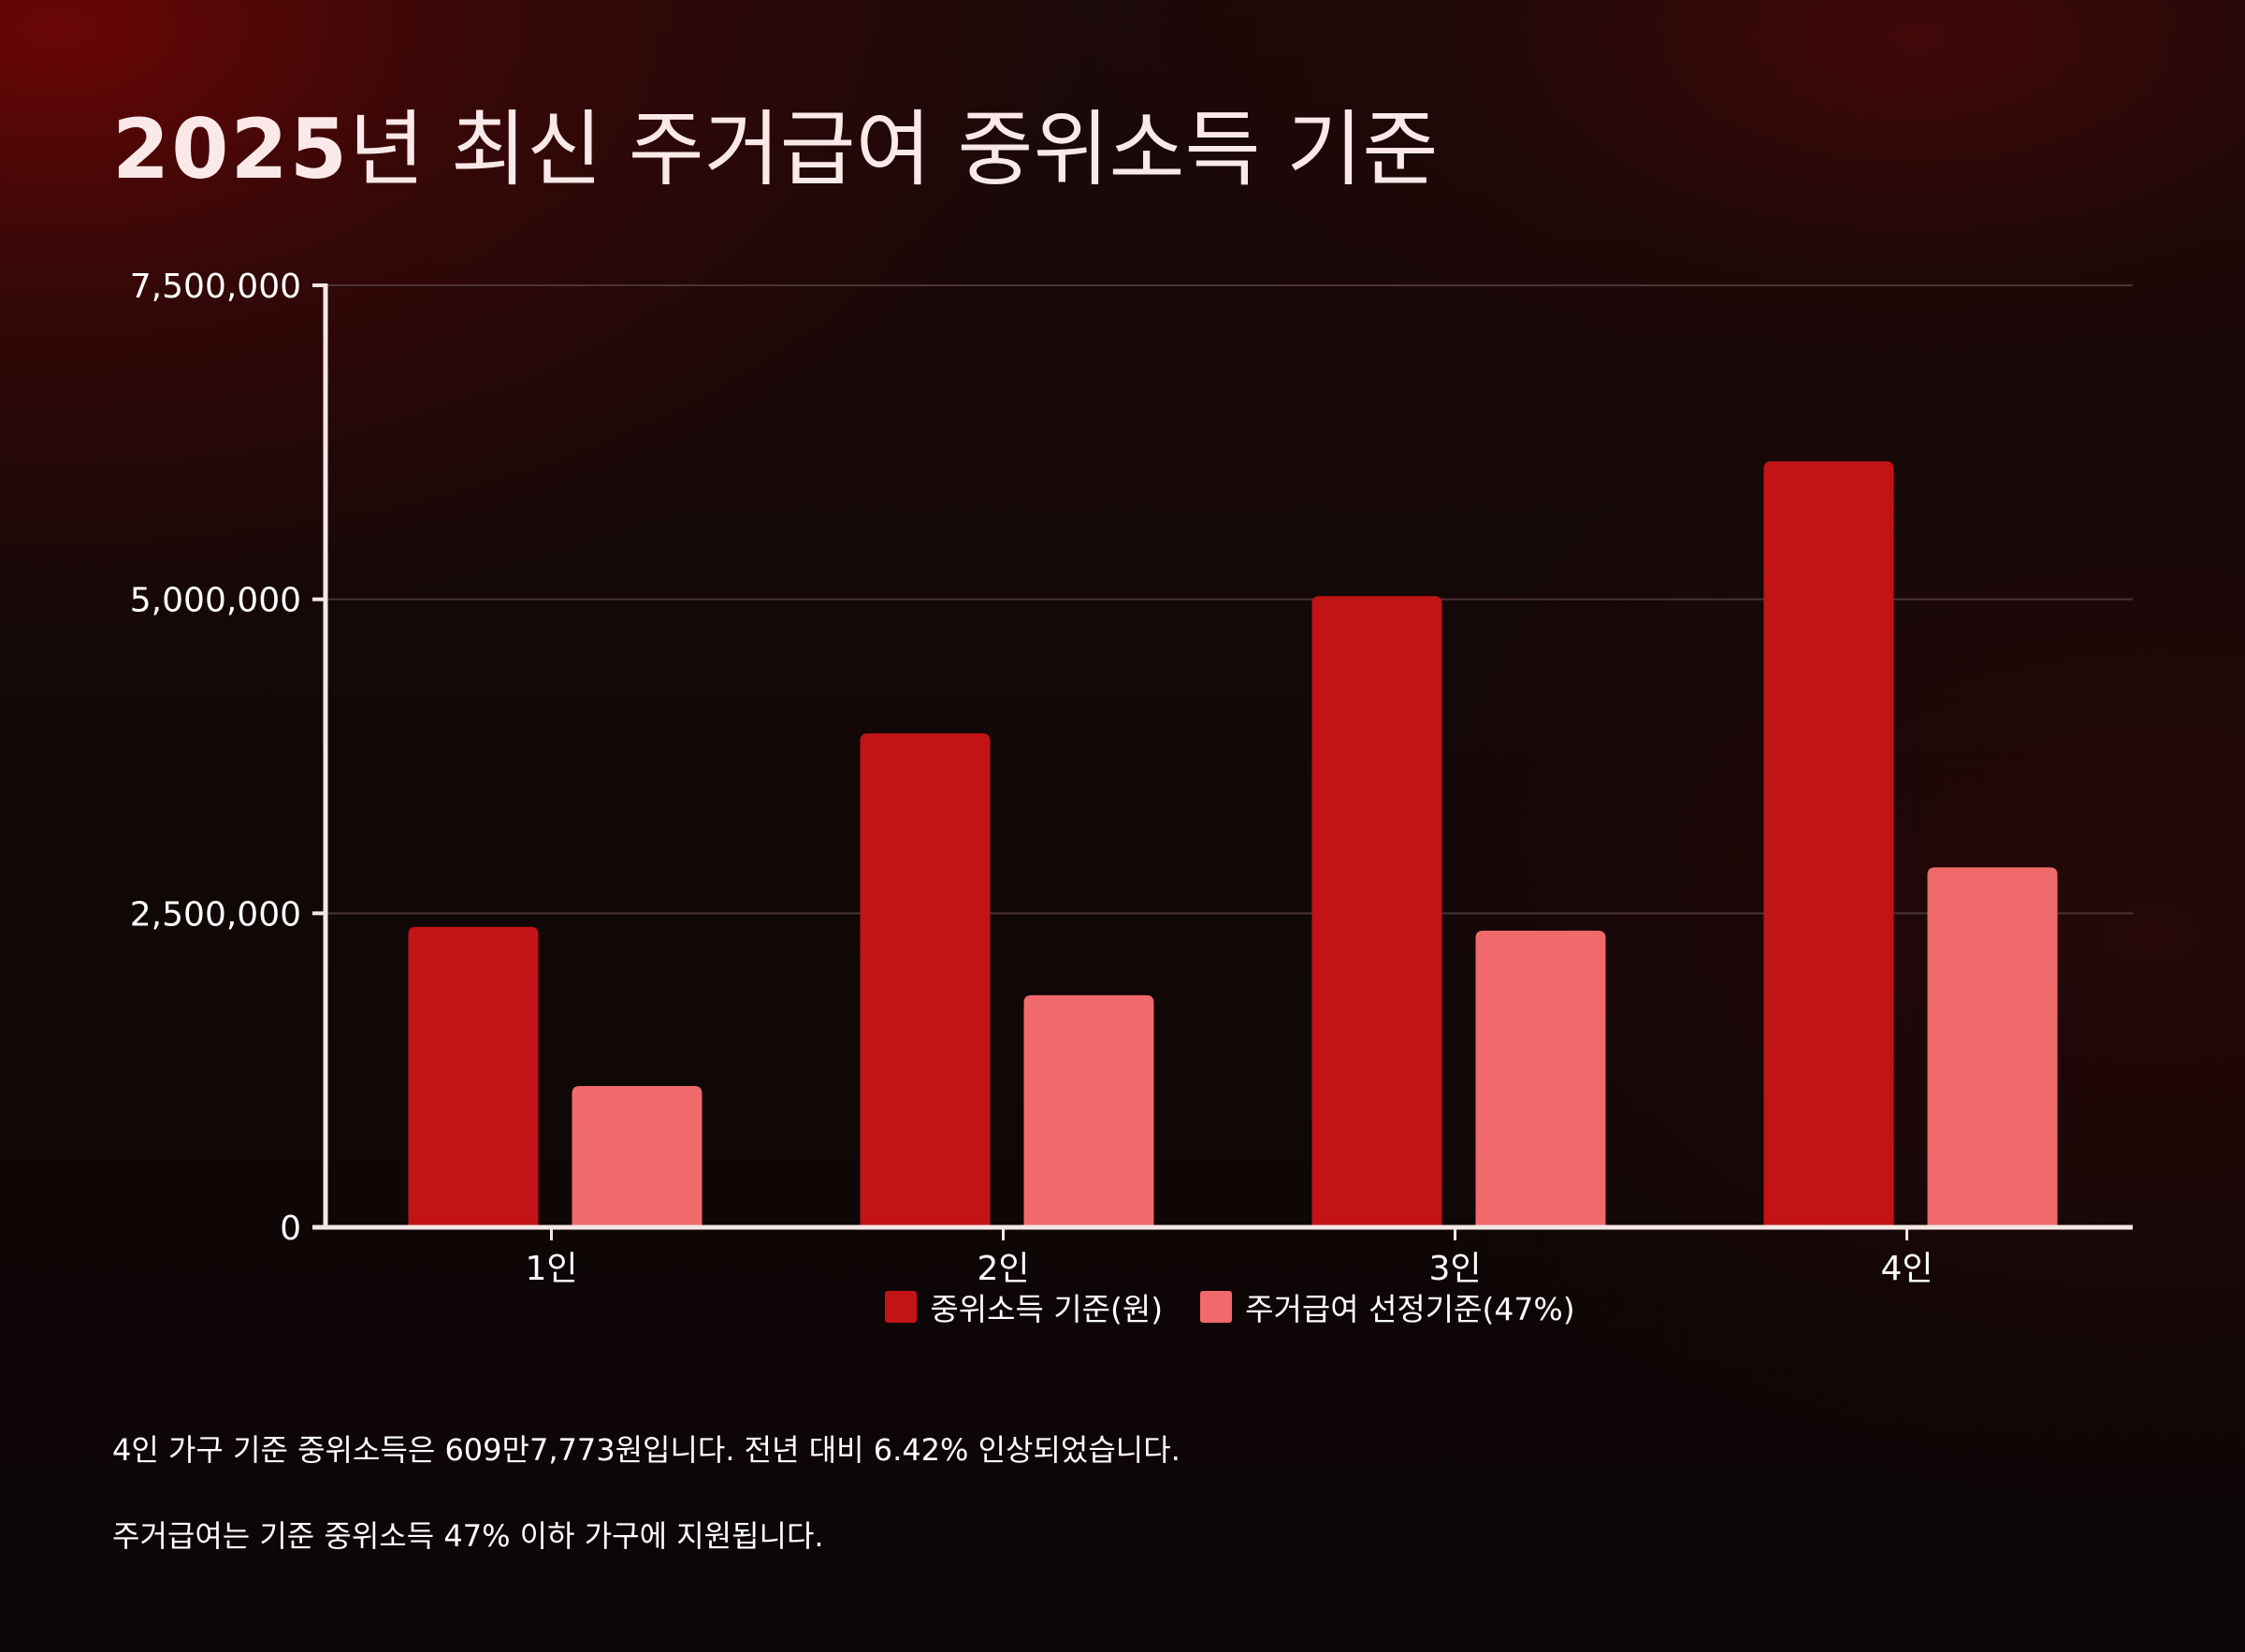  Describe the element at coordinates (468, 1536) in the screenshot. I see `note-housing-benefit: 주거급여는 기준 중위소득 47% 이하 가구에 지원됩니다.` at that location.